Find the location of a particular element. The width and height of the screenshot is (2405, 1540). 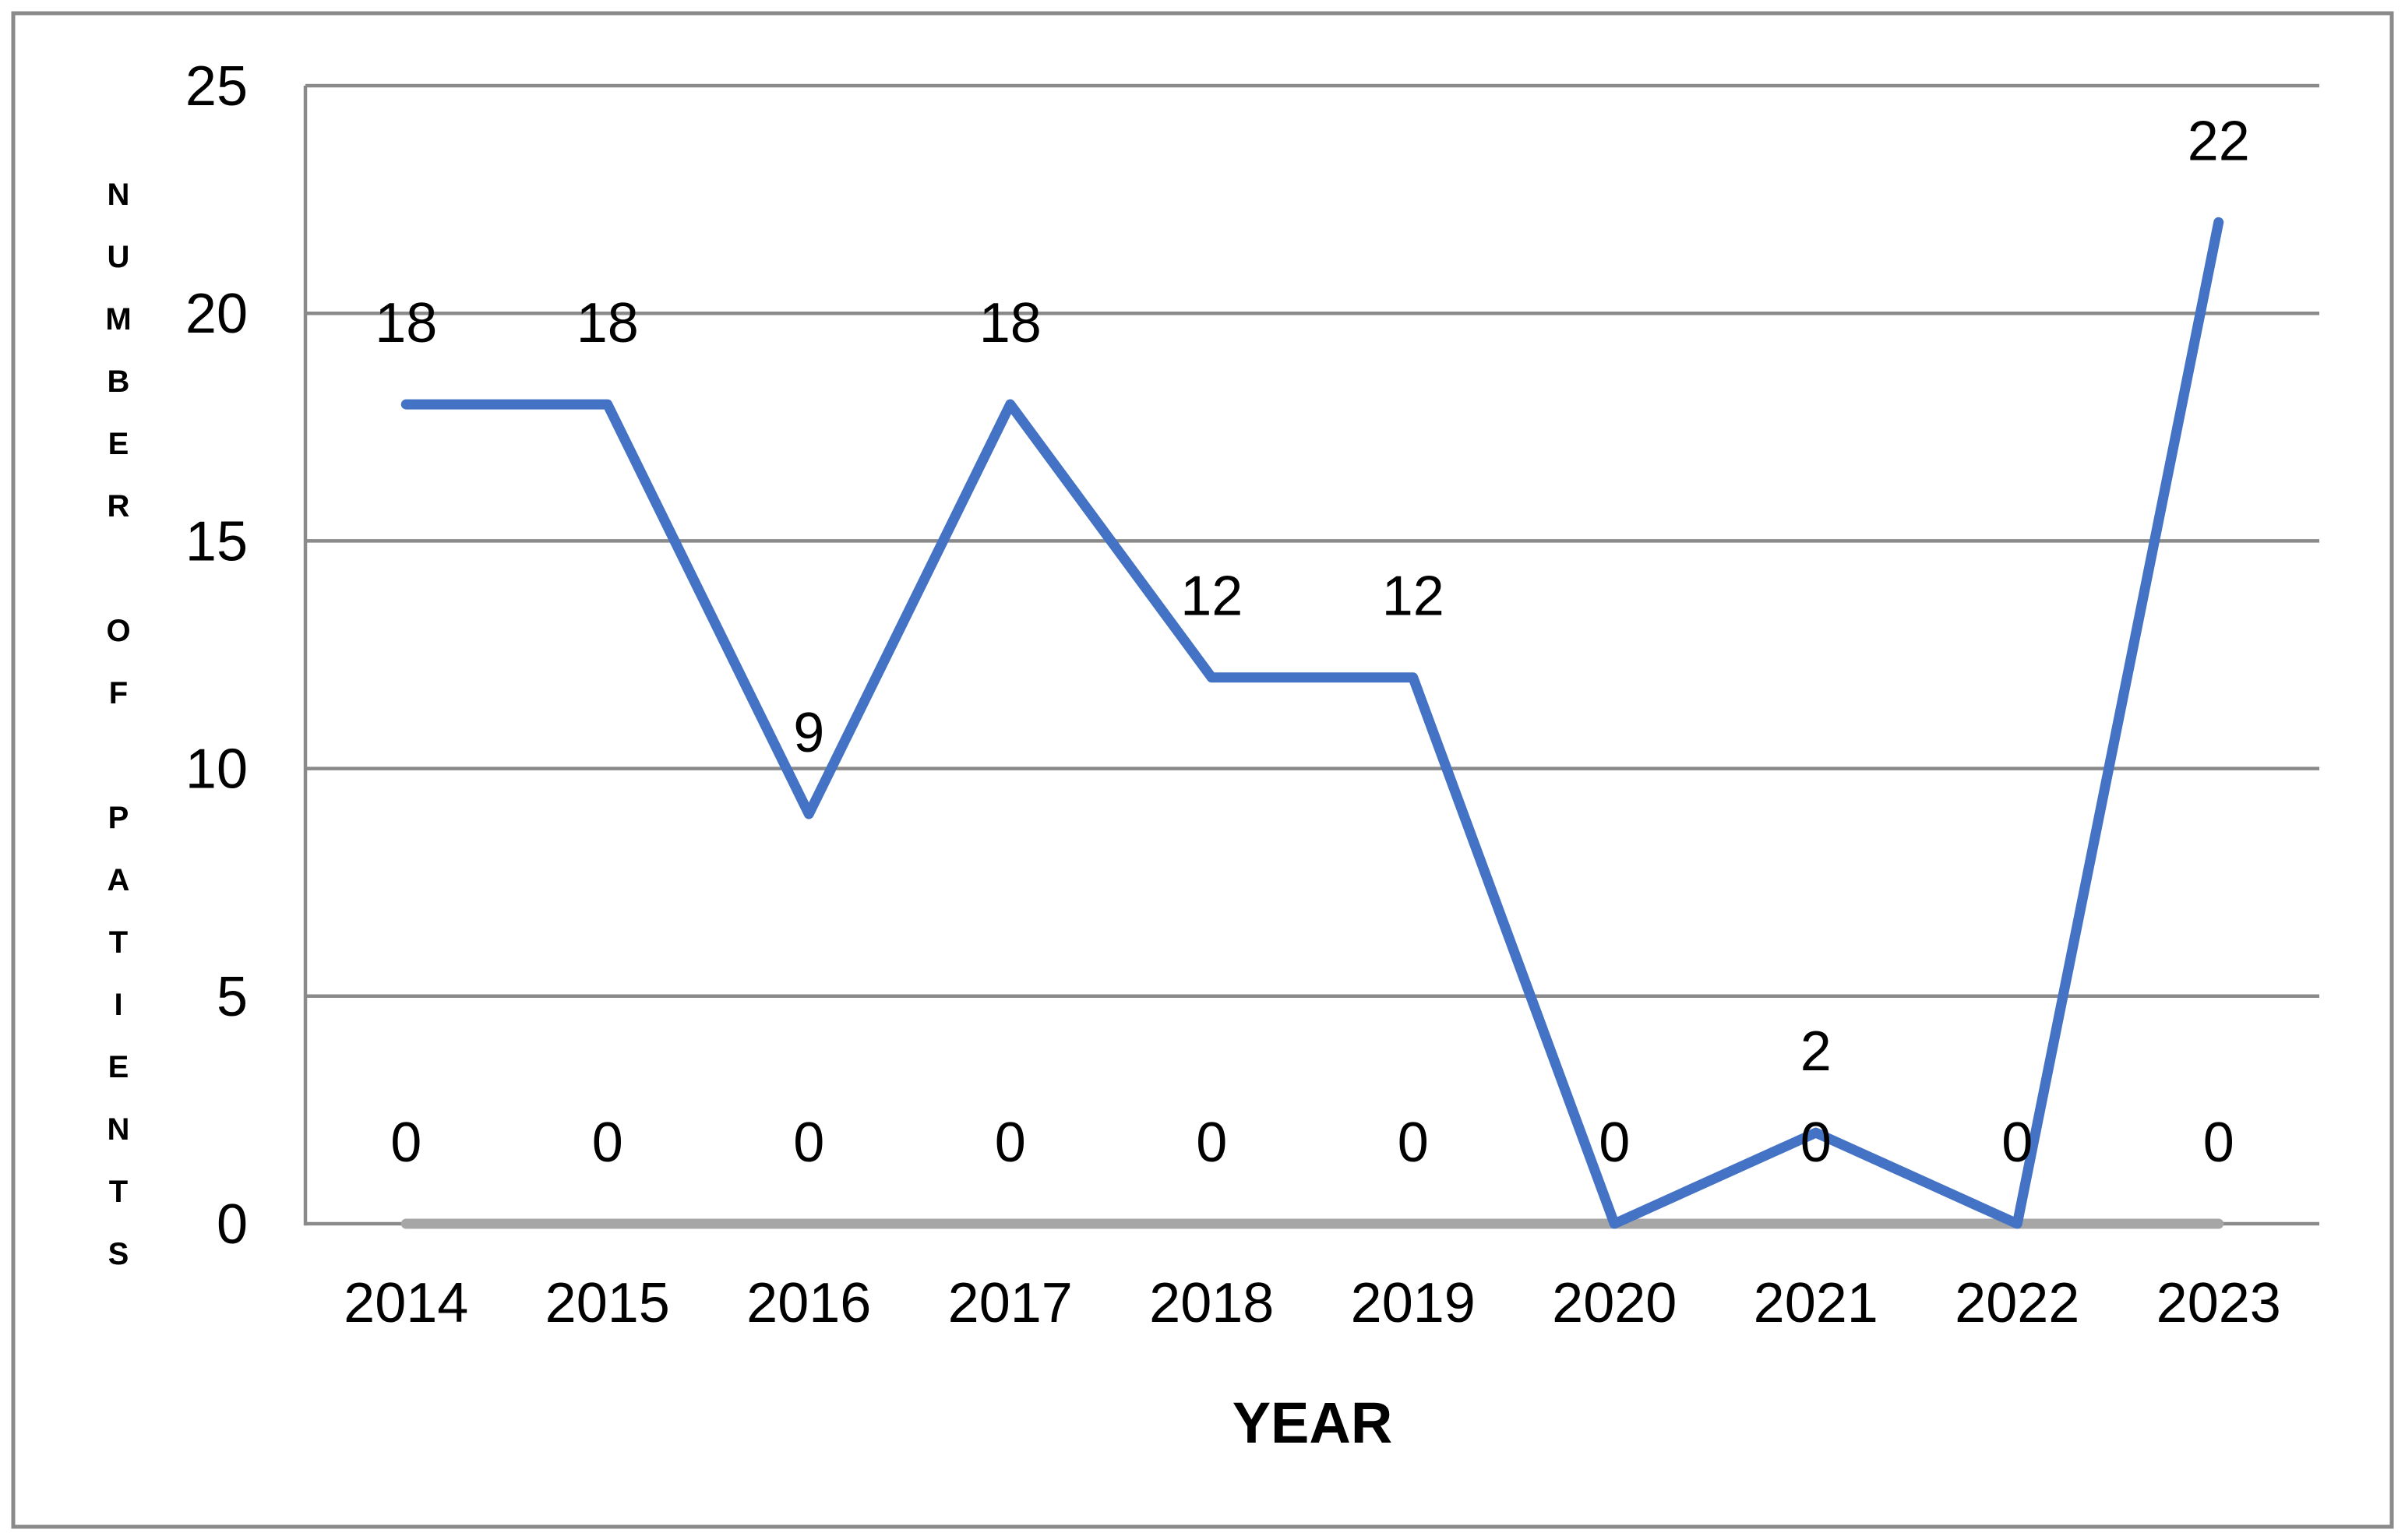

data-label-zero-baseline-2016: 0 is located at coordinates (808, 1143).